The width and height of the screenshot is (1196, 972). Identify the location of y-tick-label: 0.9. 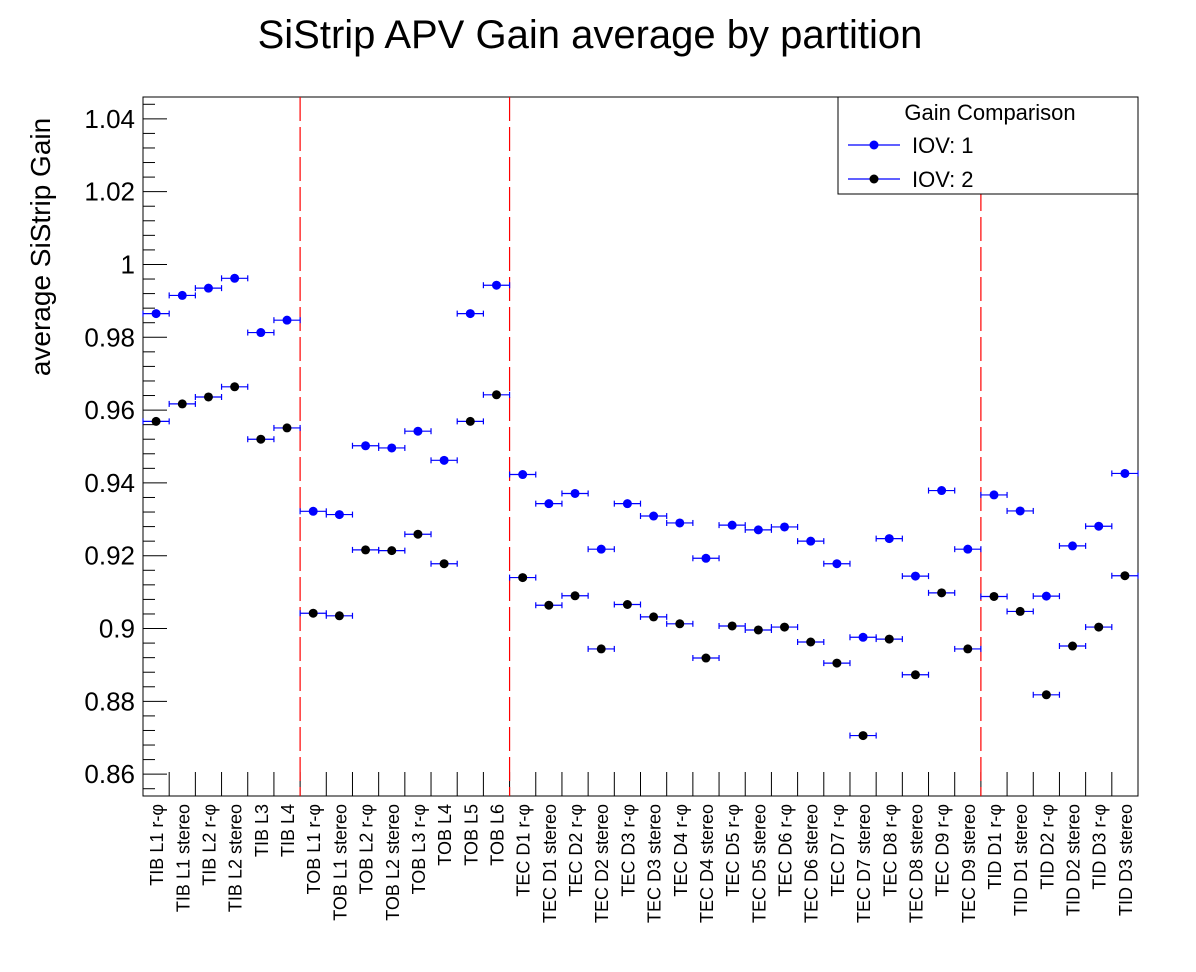
(117, 629).